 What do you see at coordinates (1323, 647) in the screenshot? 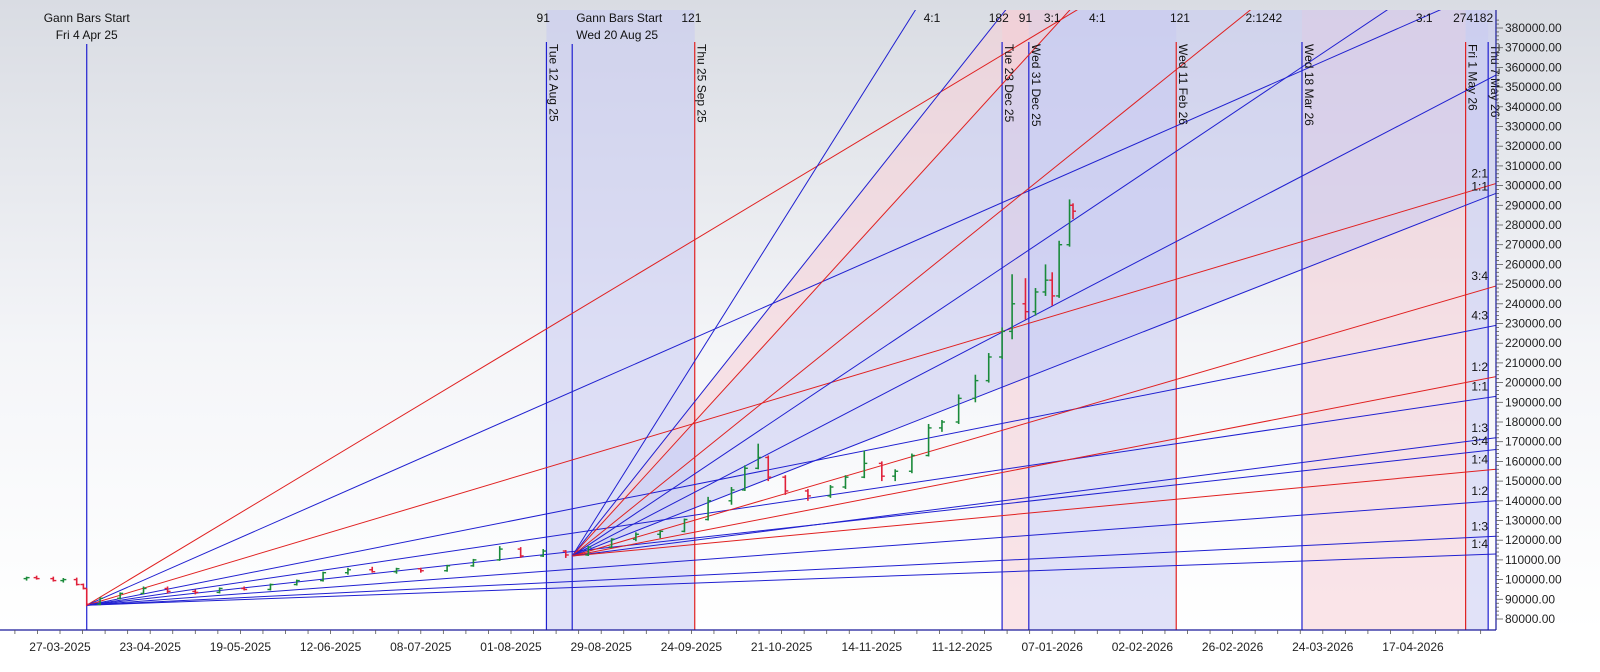
I see `x-tick-label: 24-03-2026` at bounding box center [1323, 647].